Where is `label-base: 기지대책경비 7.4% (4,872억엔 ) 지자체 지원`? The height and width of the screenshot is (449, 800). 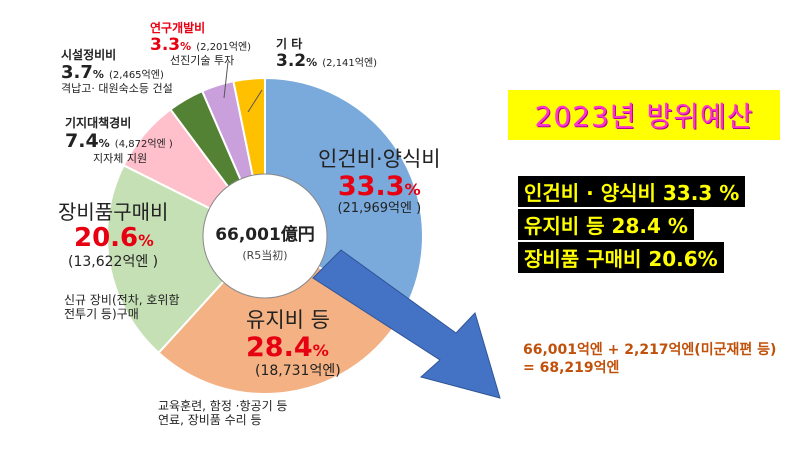 label-base: 기지대책경비 7.4% (4,872억엔 ) 지자체 지원 is located at coordinates (119, 140).